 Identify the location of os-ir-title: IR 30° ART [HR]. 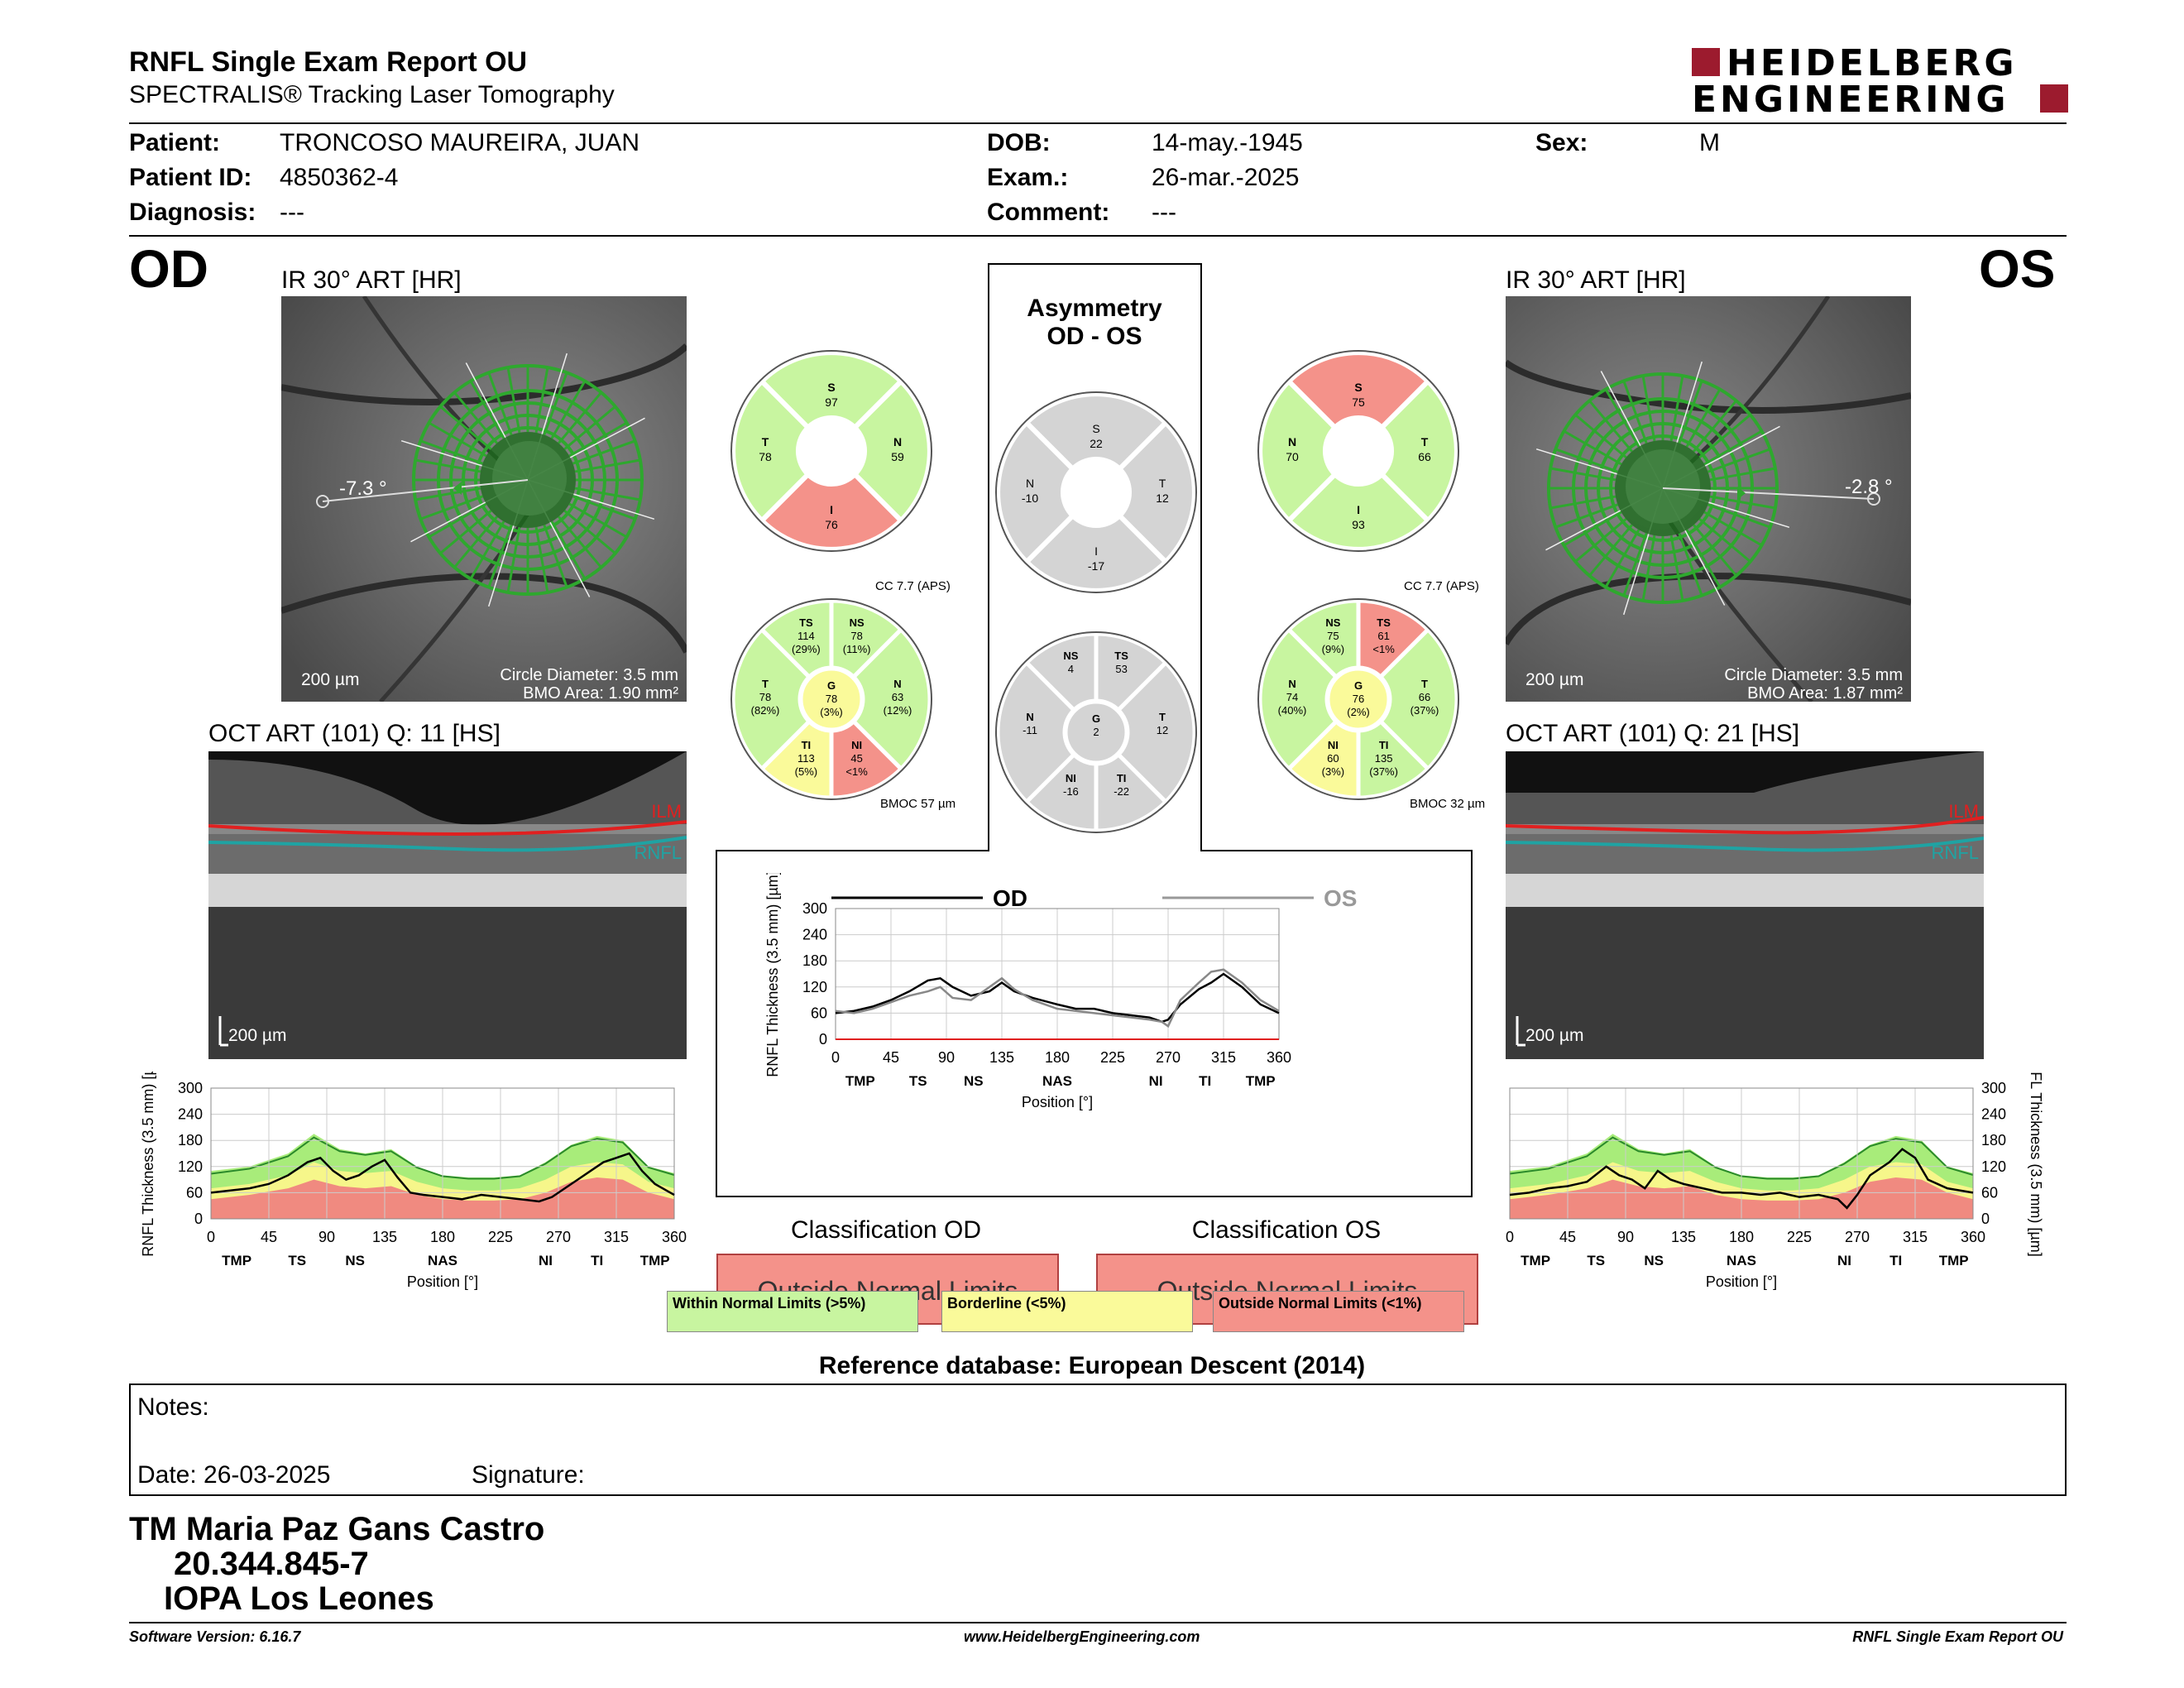
(1596, 280).